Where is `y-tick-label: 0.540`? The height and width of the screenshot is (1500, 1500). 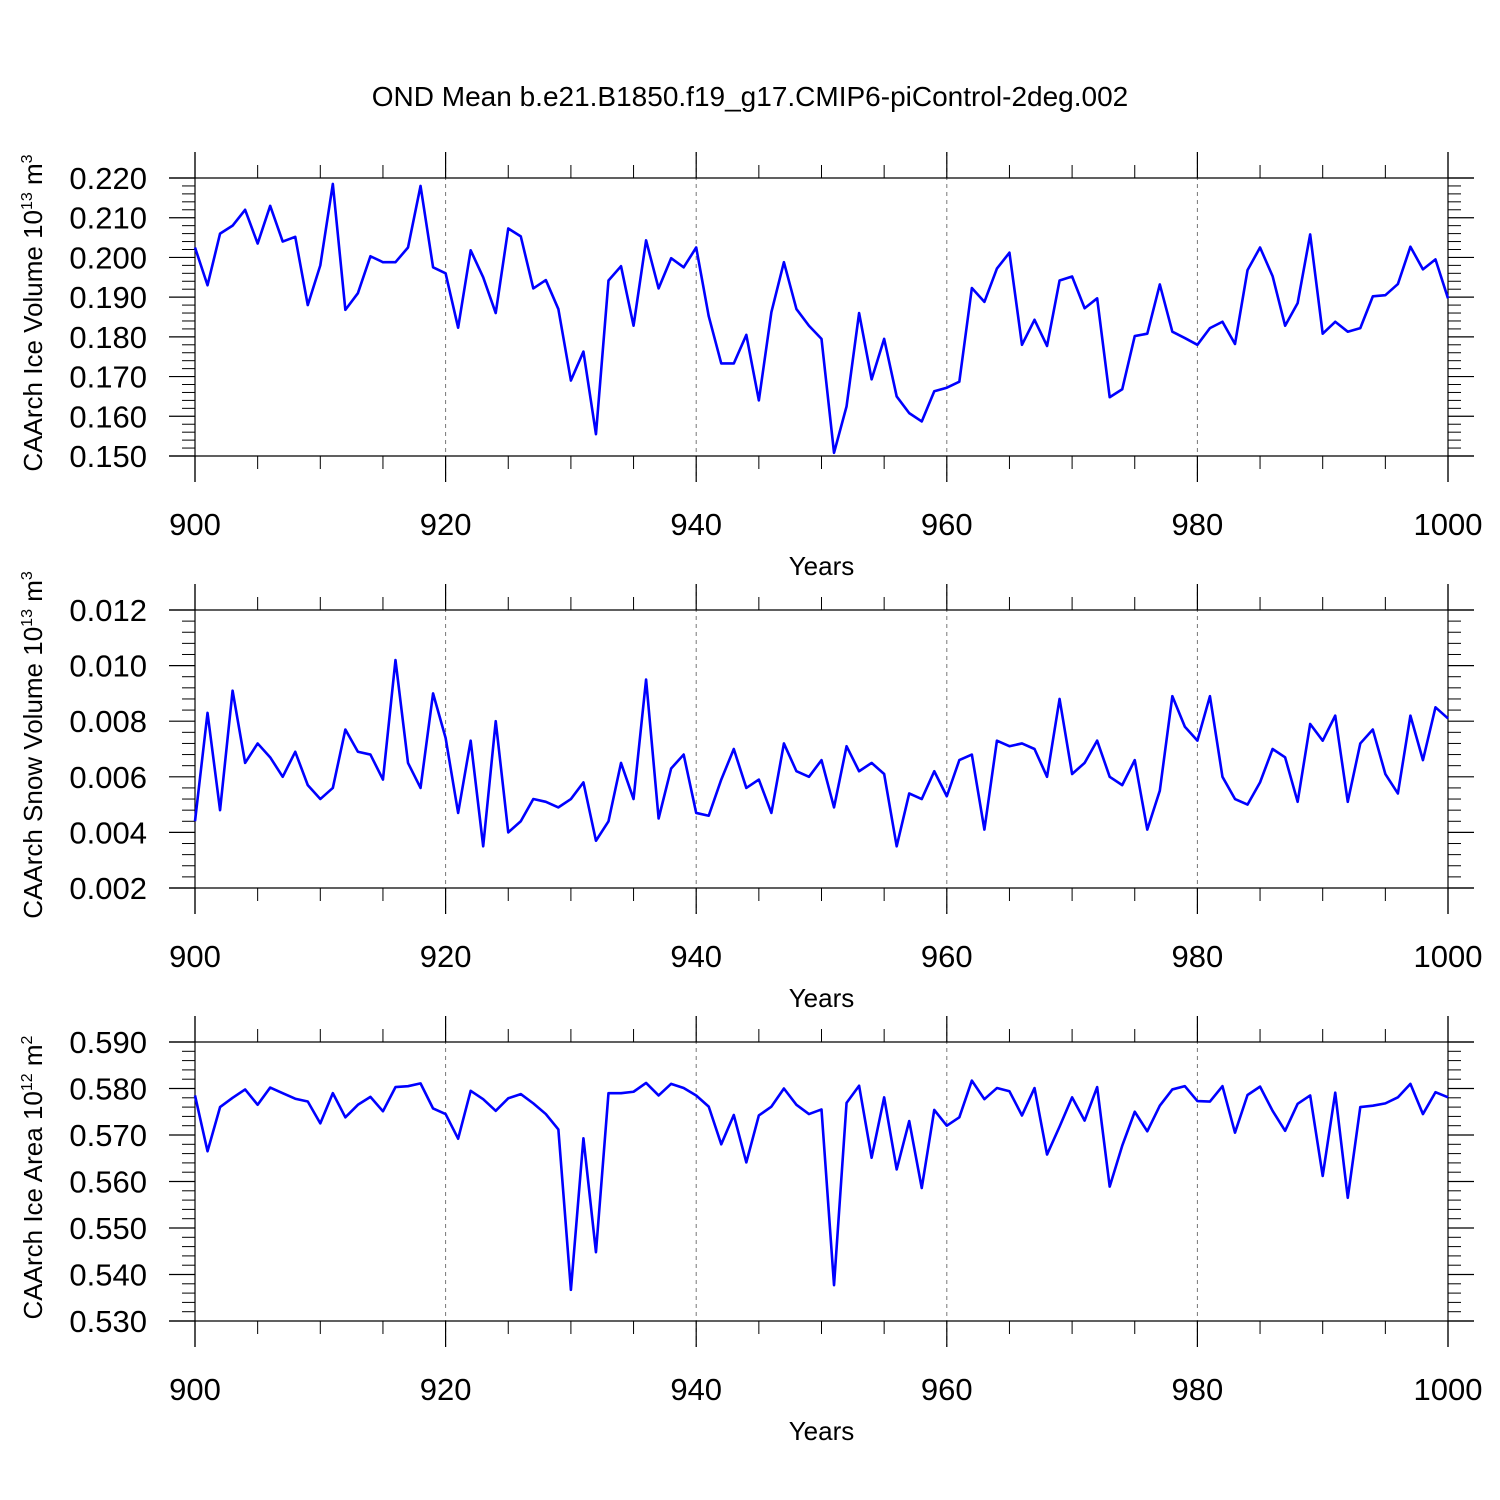 y-tick-label: 0.540 is located at coordinates (108, 1275).